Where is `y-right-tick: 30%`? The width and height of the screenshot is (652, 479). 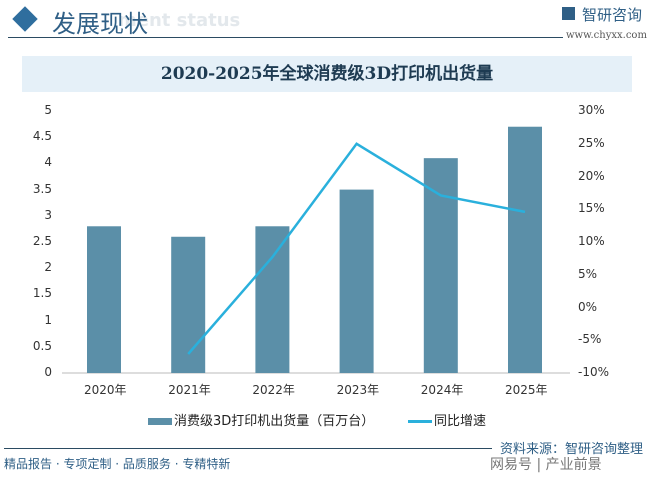 y-right-tick: 30% is located at coordinates (591, 110).